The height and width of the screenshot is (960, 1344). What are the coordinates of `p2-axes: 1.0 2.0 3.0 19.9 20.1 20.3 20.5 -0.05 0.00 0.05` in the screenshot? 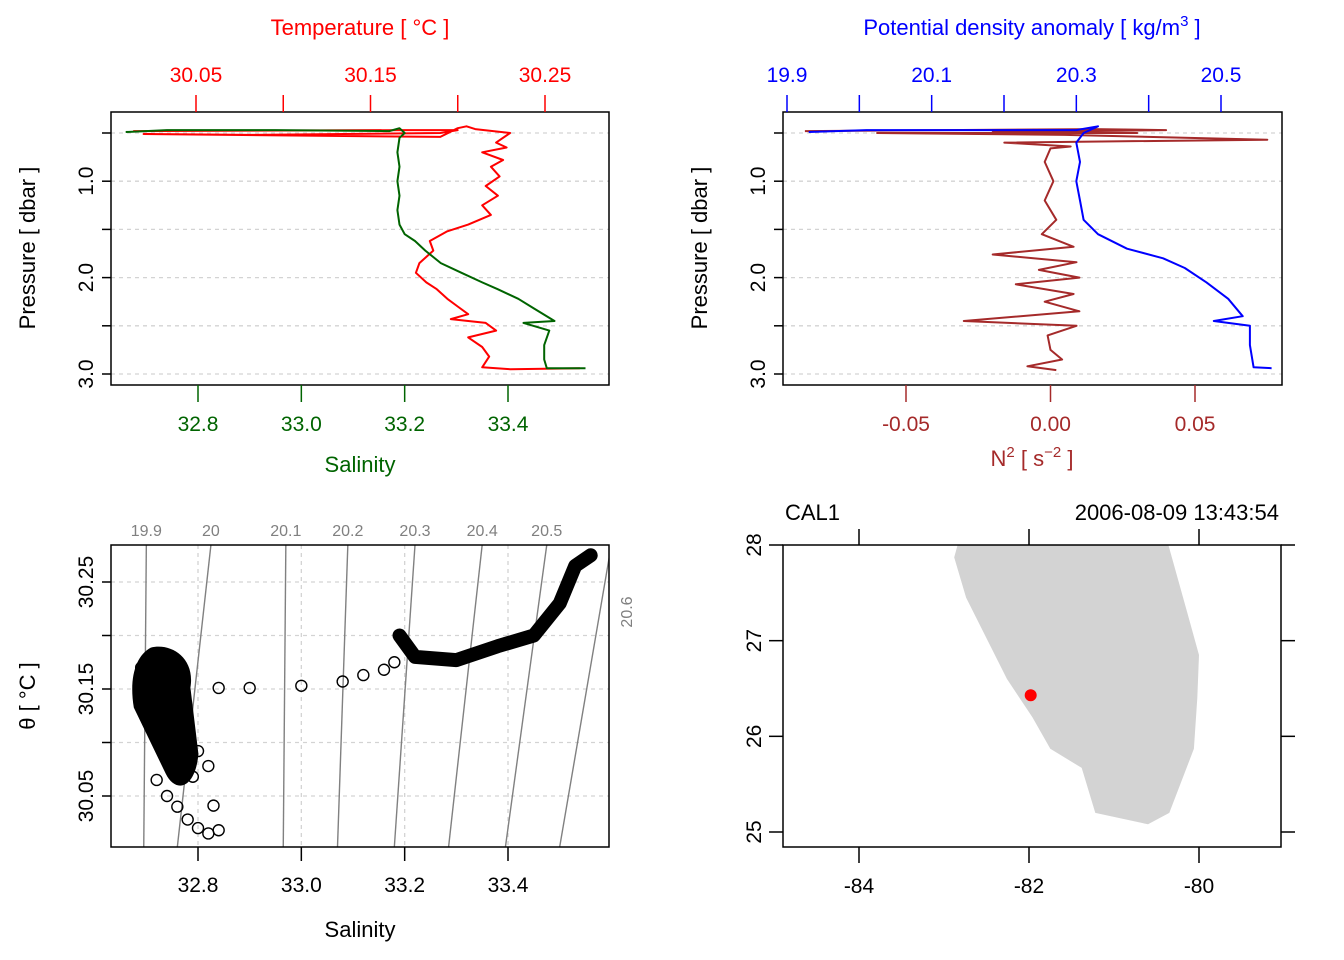 It's located at (994, 250).